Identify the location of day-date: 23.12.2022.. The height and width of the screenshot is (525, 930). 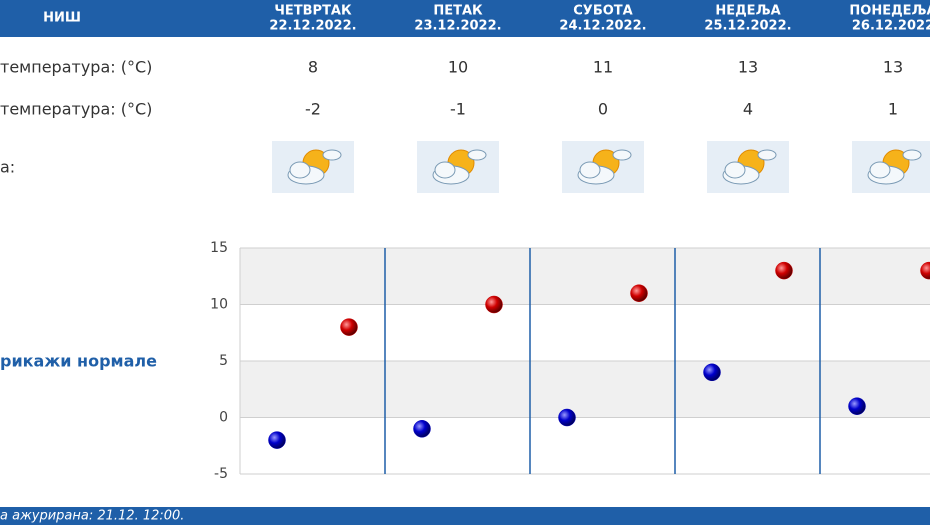
(457, 26).